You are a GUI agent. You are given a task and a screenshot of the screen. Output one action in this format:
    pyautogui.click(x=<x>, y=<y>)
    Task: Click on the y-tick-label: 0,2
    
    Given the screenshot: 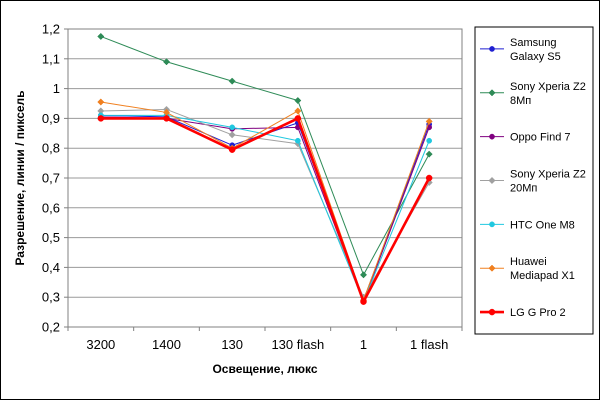 What is the action you would take?
    pyautogui.click(x=51, y=327)
    